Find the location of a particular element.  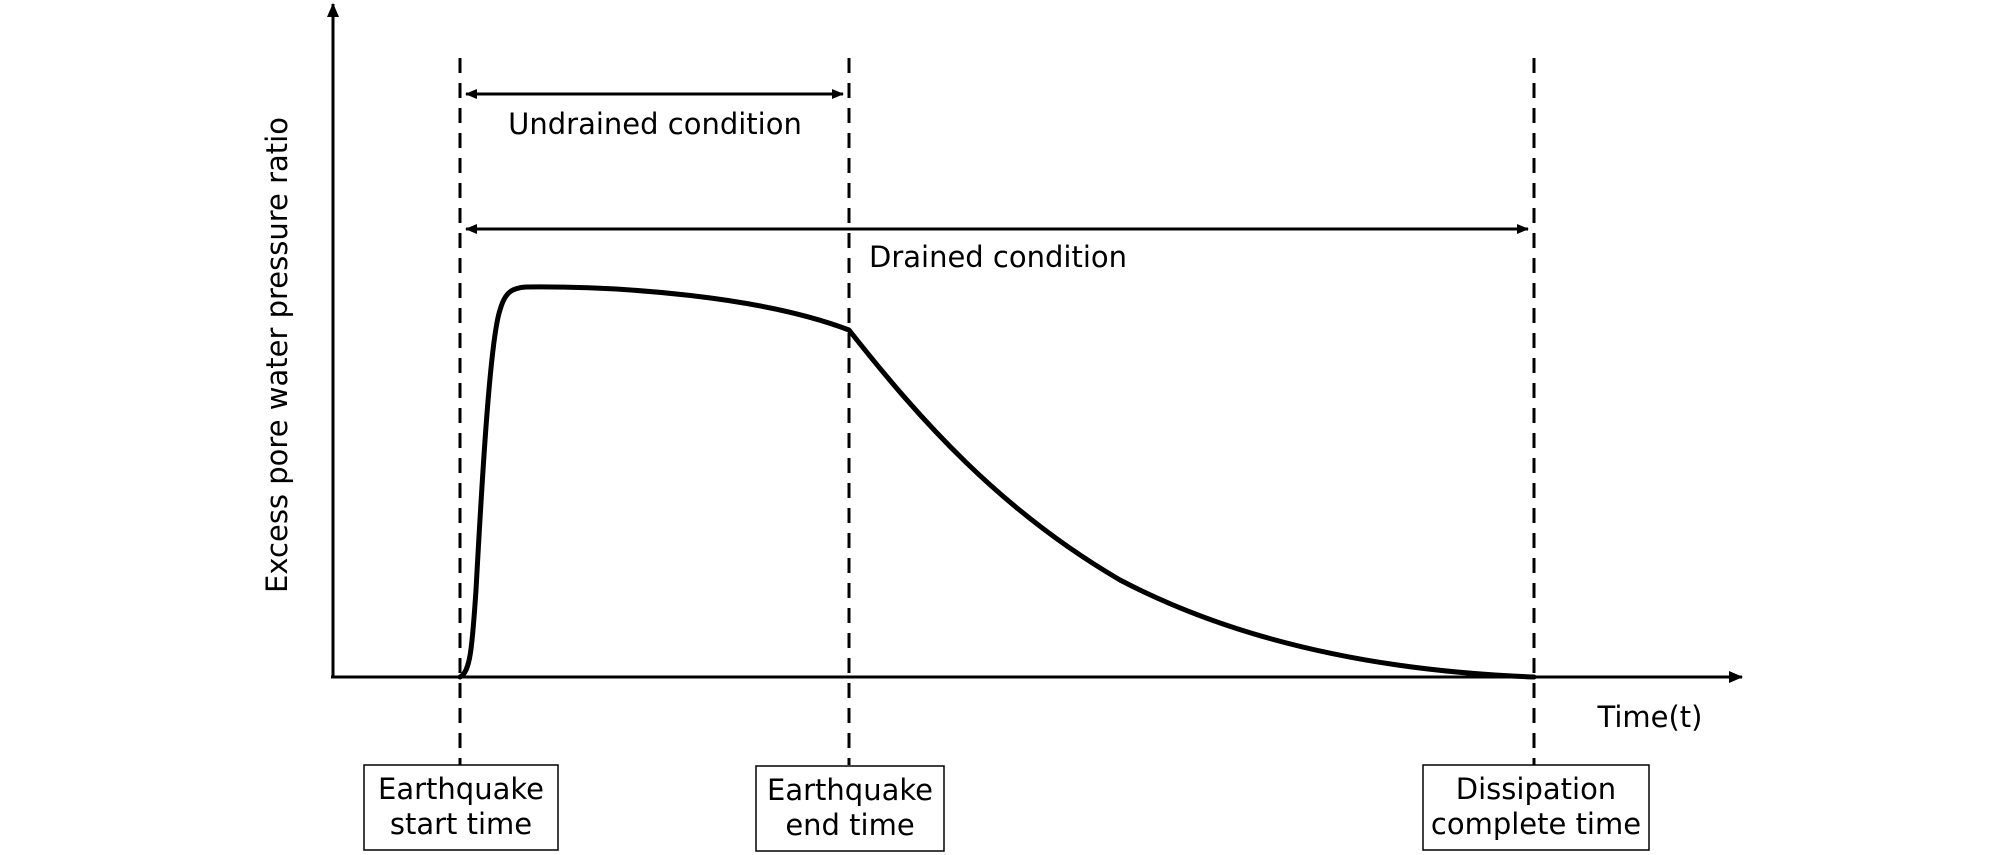

dissipation-complete-line1: Dissipation is located at coordinates (1536, 789).